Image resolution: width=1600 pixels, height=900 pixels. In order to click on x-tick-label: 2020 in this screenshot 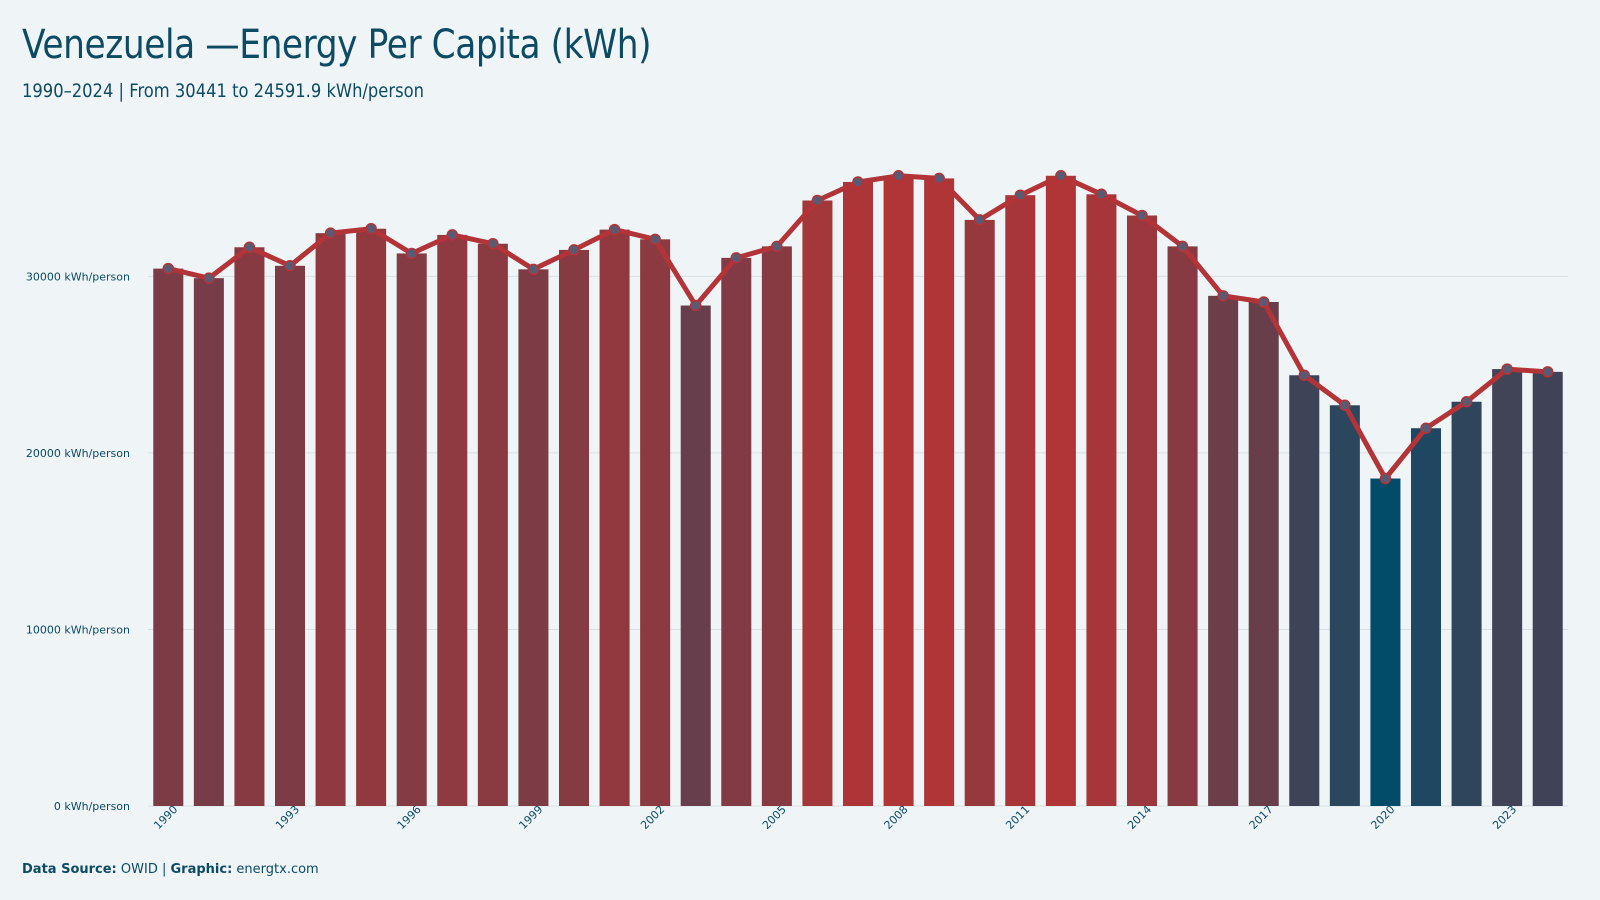, I will do `click(1382, 817)`.